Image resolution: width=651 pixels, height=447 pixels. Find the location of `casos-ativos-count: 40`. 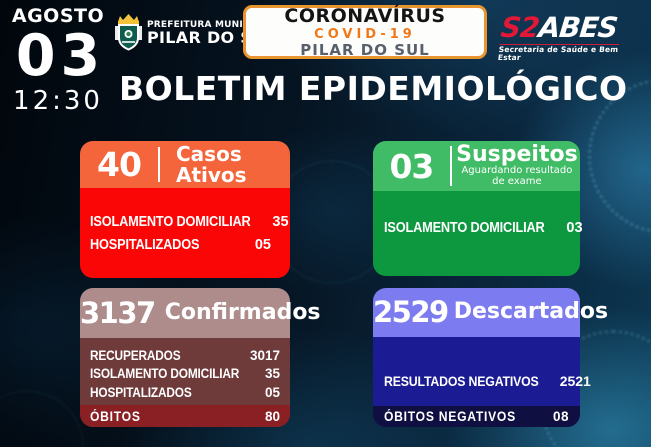

casos-ativos-count: 40 is located at coordinates (119, 164).